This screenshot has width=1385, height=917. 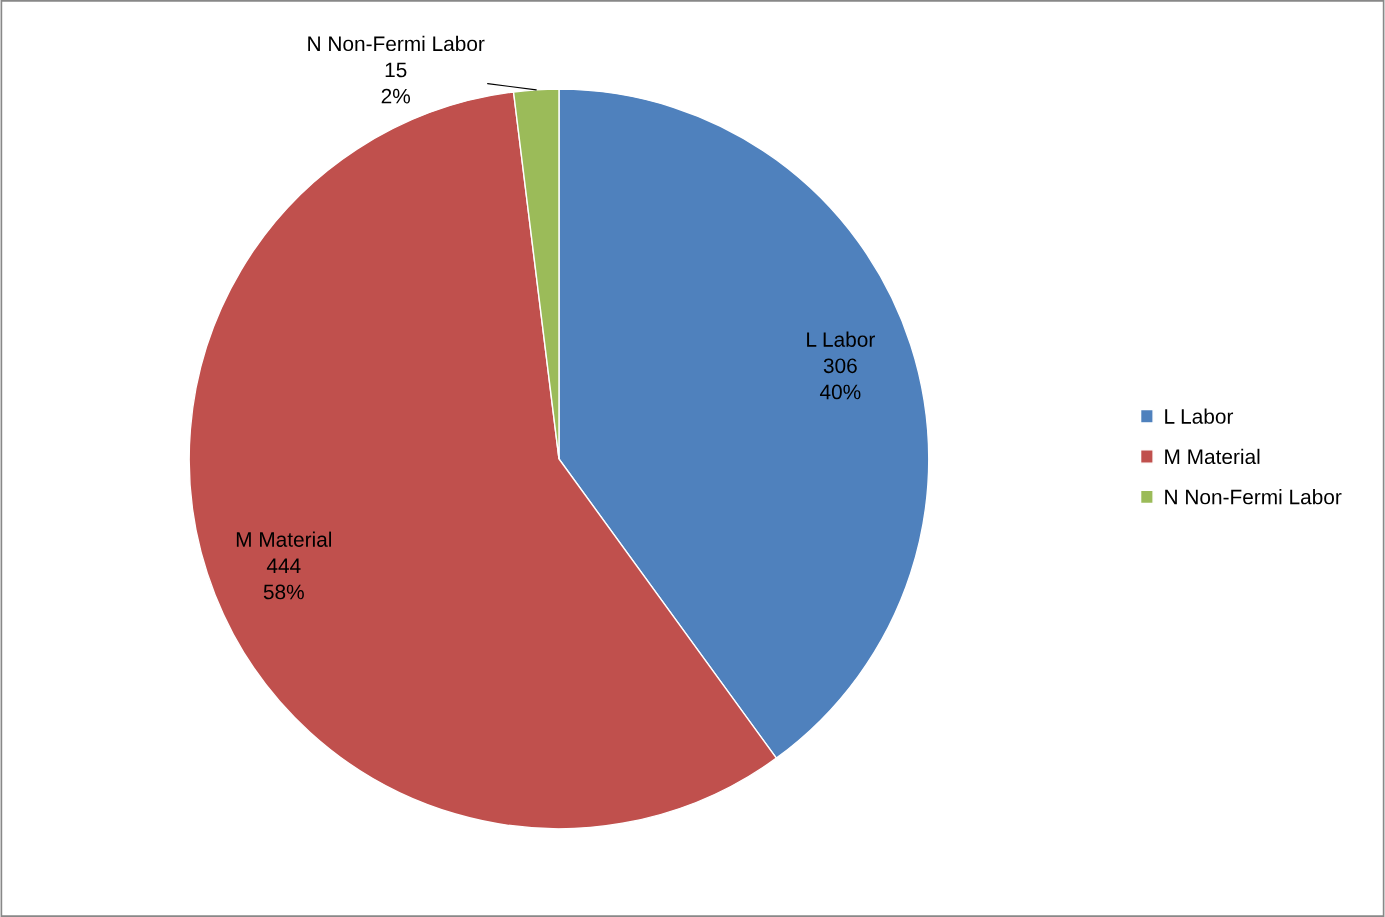 I want to click on legend-label: N Non-Fermi Labor, so click(x=1253, y=497).